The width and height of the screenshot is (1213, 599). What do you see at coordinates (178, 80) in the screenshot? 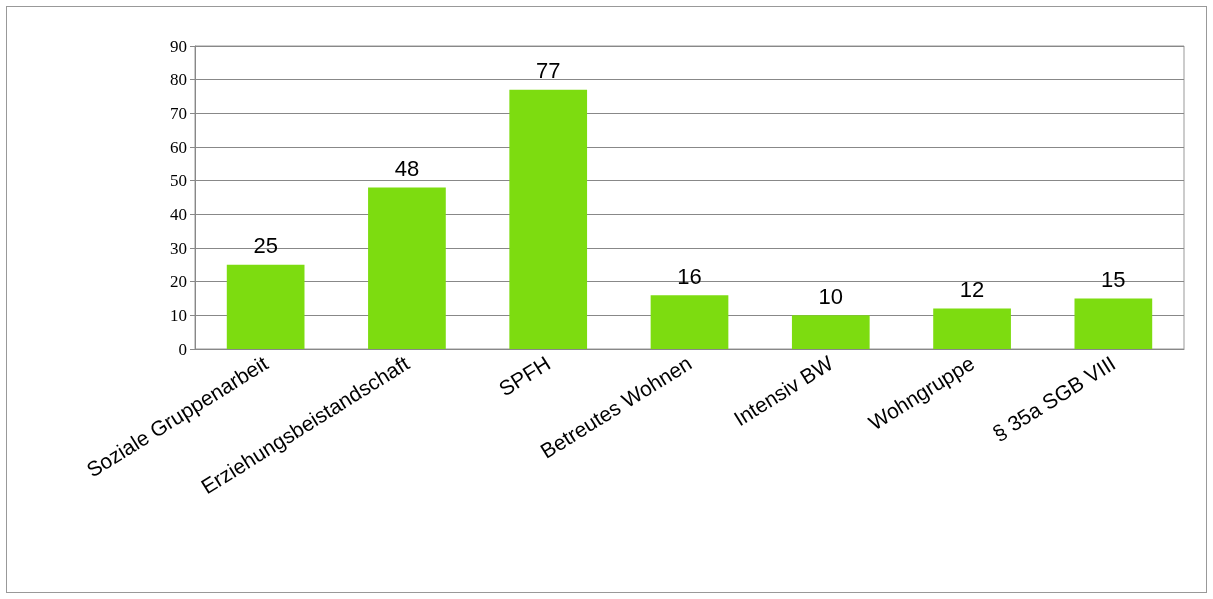
I see `y-tick-label: 80` at bounding box center [178, 80].